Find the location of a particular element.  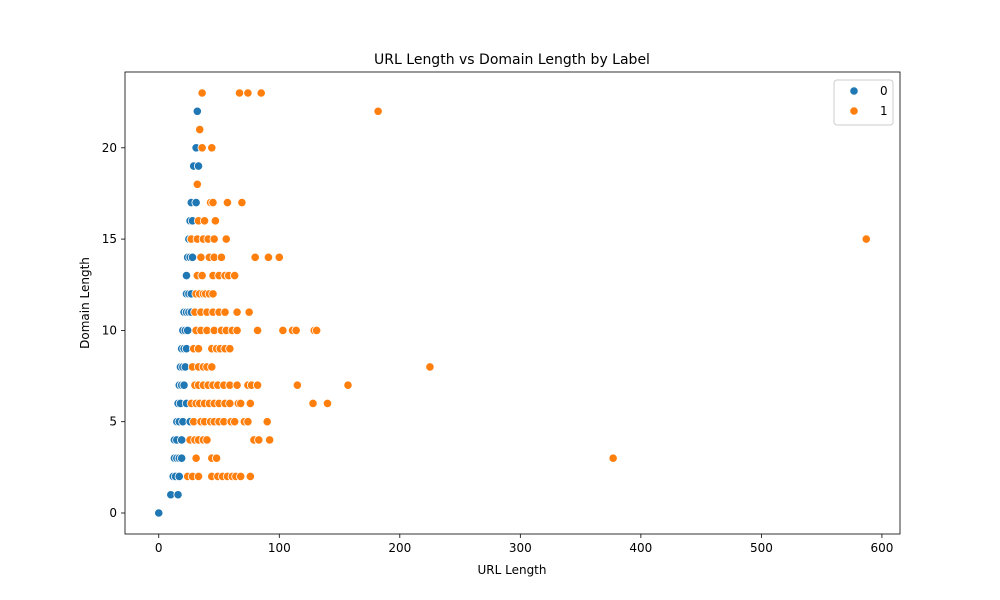

legend-box is located at coordinates (863, 102).